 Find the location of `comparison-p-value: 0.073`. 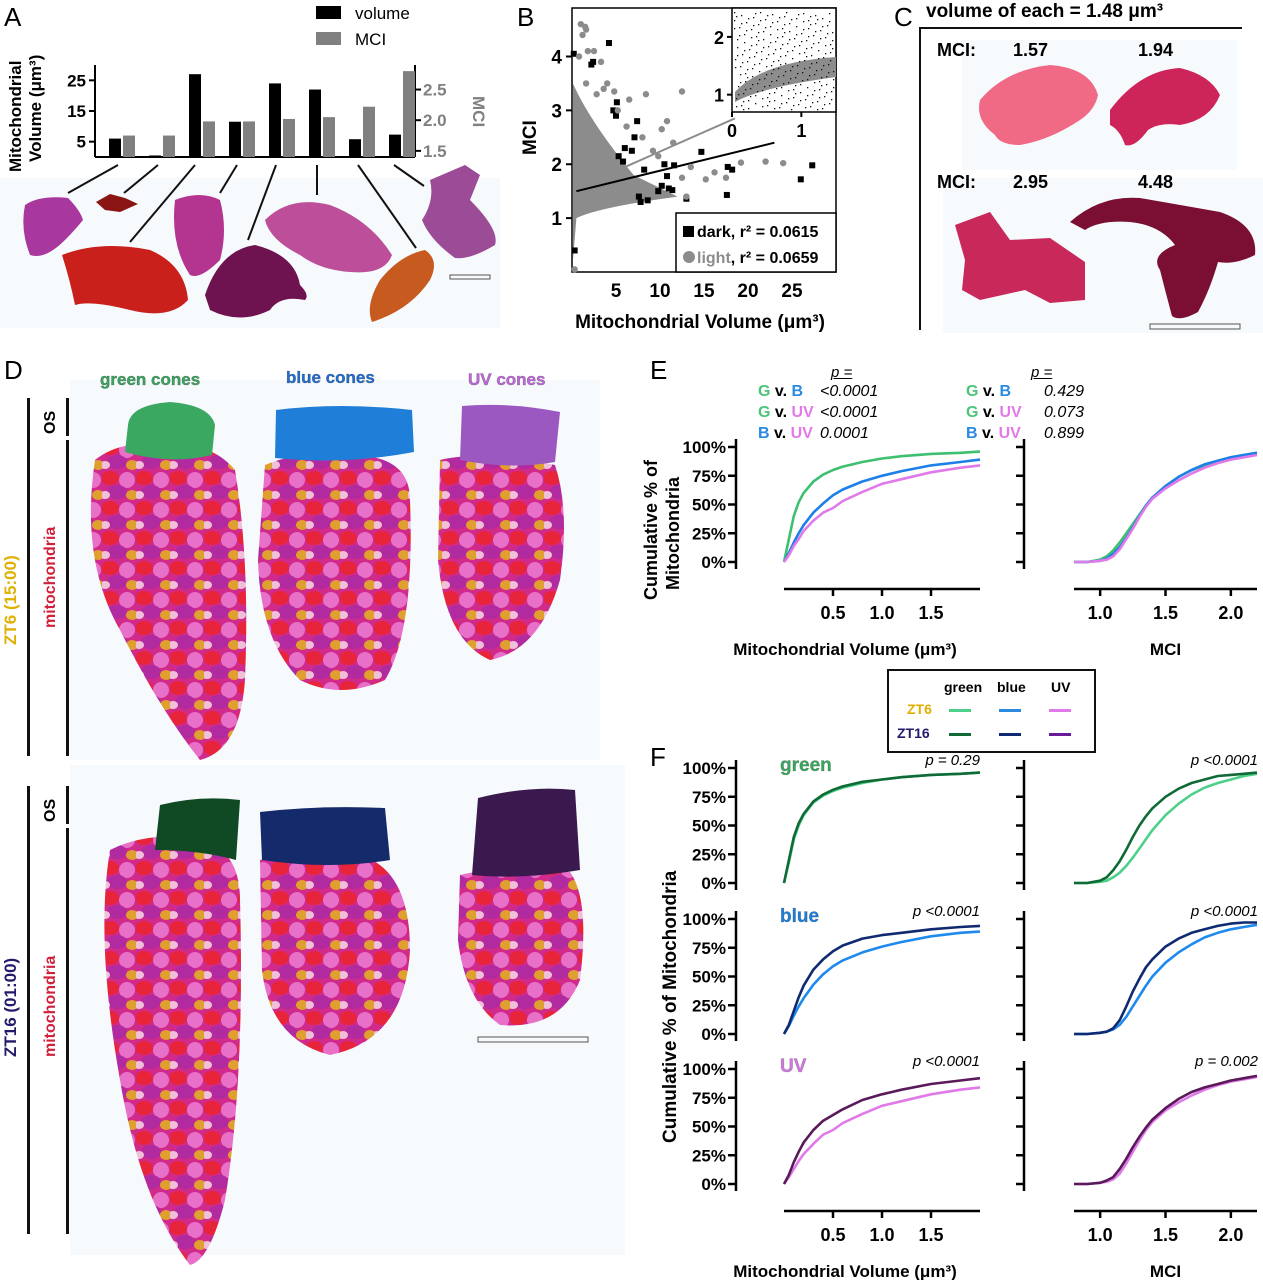

comparison-p-value: 0.073 is located at coordinates (1064, 412).